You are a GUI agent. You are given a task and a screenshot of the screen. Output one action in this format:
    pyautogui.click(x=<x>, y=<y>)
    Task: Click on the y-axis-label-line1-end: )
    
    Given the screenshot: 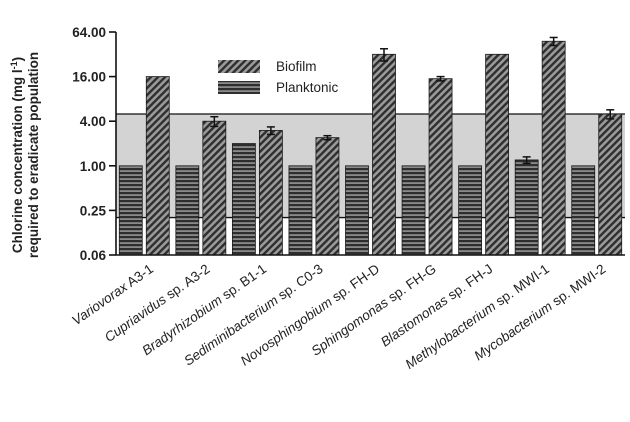 What is the action you would take?
    pyautogui.click(x=17, y=59)
    